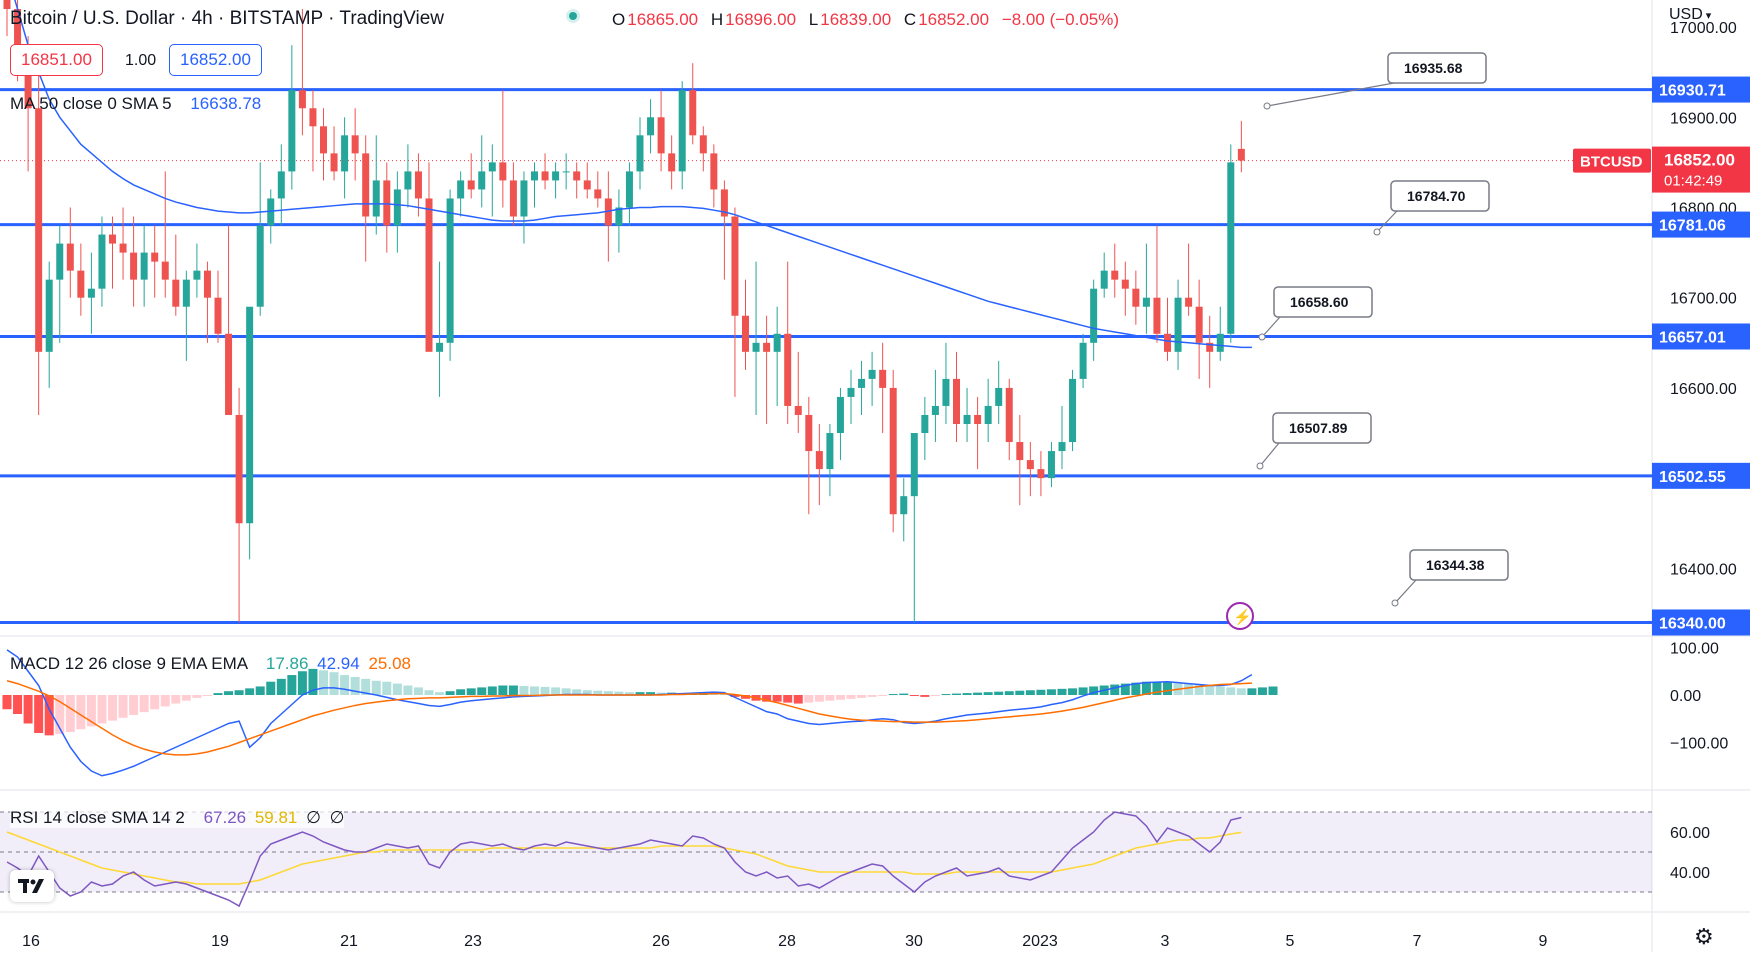 The width and height of the screenshot is (1750, 957). What do you see at coordinates (1693, 181) in the screenshot?
I see `countdown-text: 01:42:49` at bounding box center [1693, 181].